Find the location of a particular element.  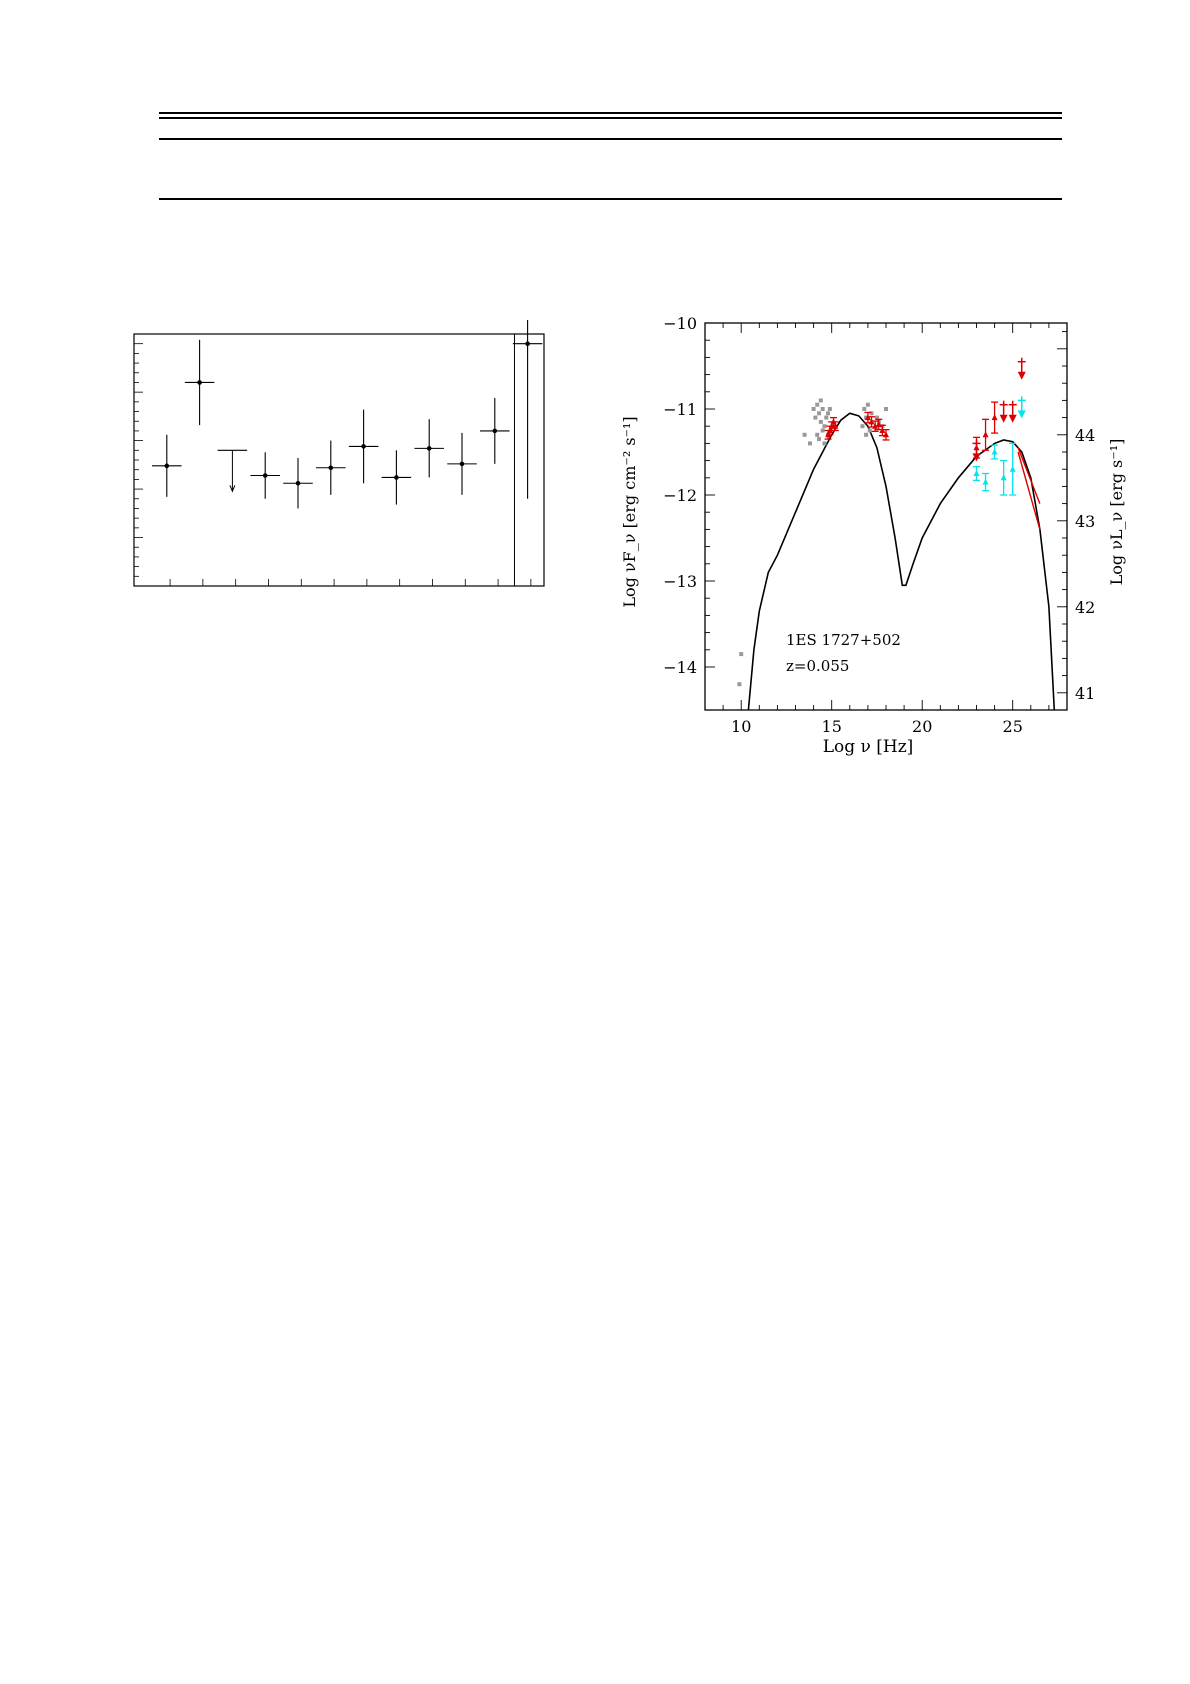

sed-x-axis-label: Log ν [Hz] is located at coordinates (868, 747).